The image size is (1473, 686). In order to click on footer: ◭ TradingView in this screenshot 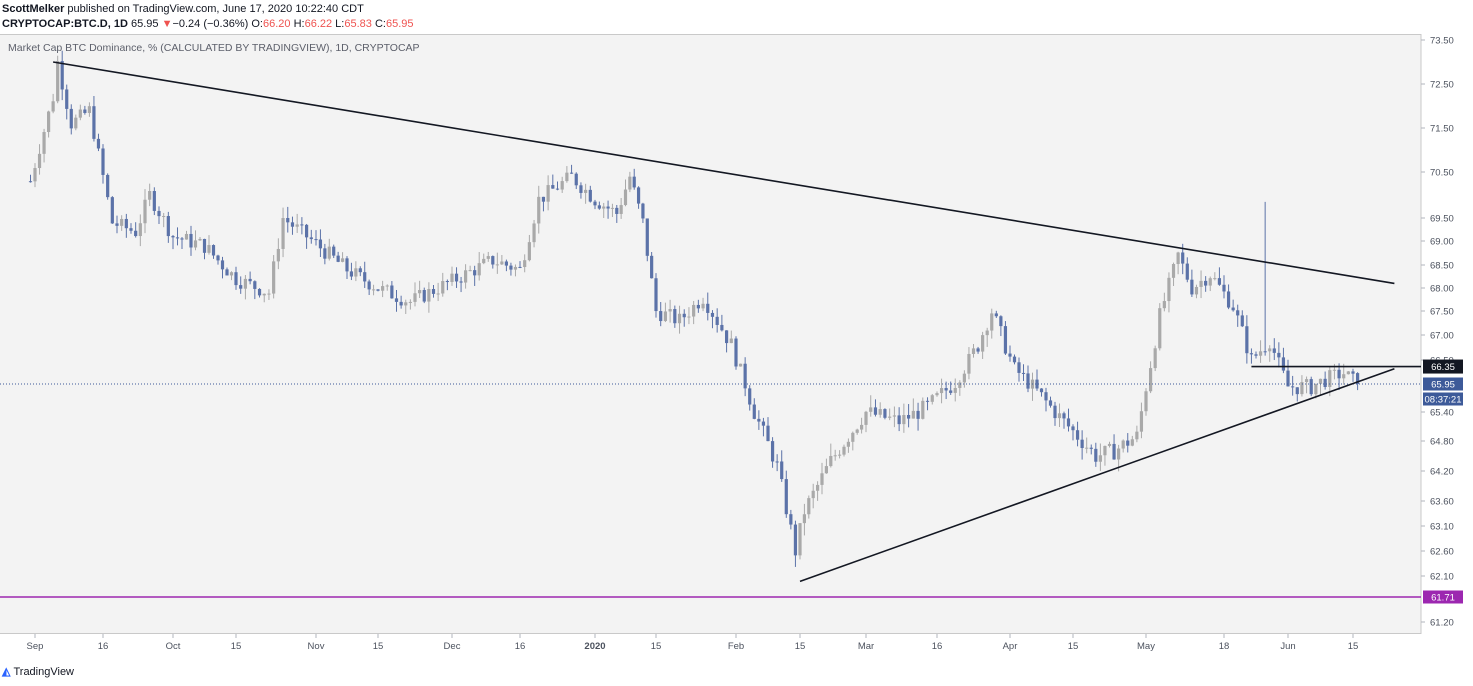, I will do `click(736, 673)`.